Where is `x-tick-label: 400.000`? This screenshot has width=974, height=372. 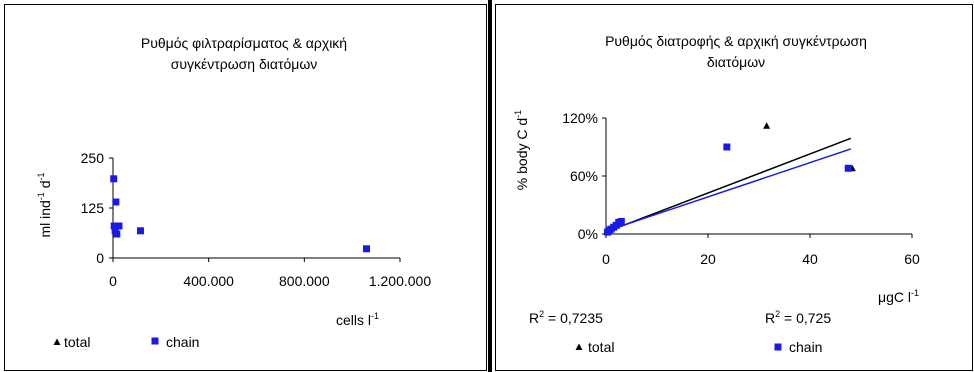
x-tick-label: 400.000 is located at coordinates (208, 281).